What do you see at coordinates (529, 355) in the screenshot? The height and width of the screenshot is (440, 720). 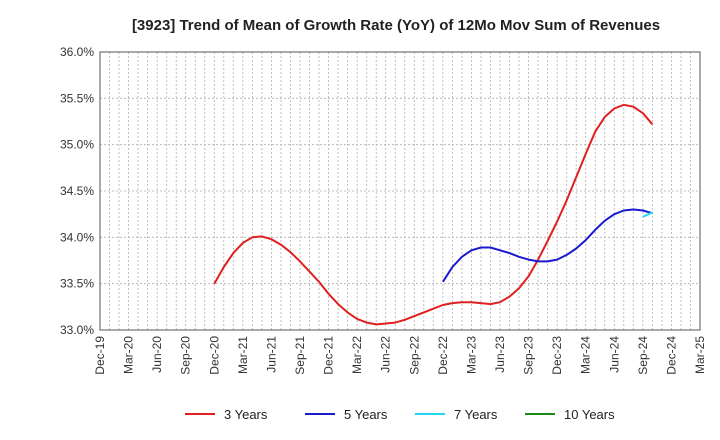 I see `x-tick-label: Sep-23` at bounding box center [529, 355].